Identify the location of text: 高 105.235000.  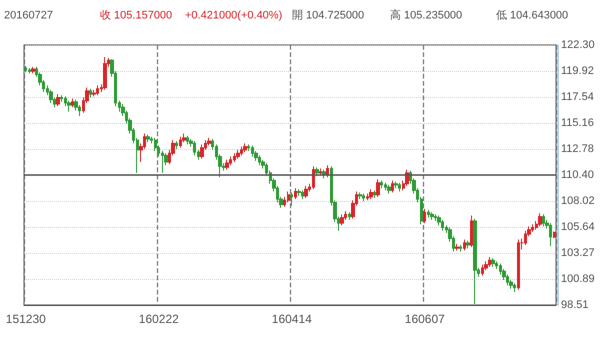
(426, 15).